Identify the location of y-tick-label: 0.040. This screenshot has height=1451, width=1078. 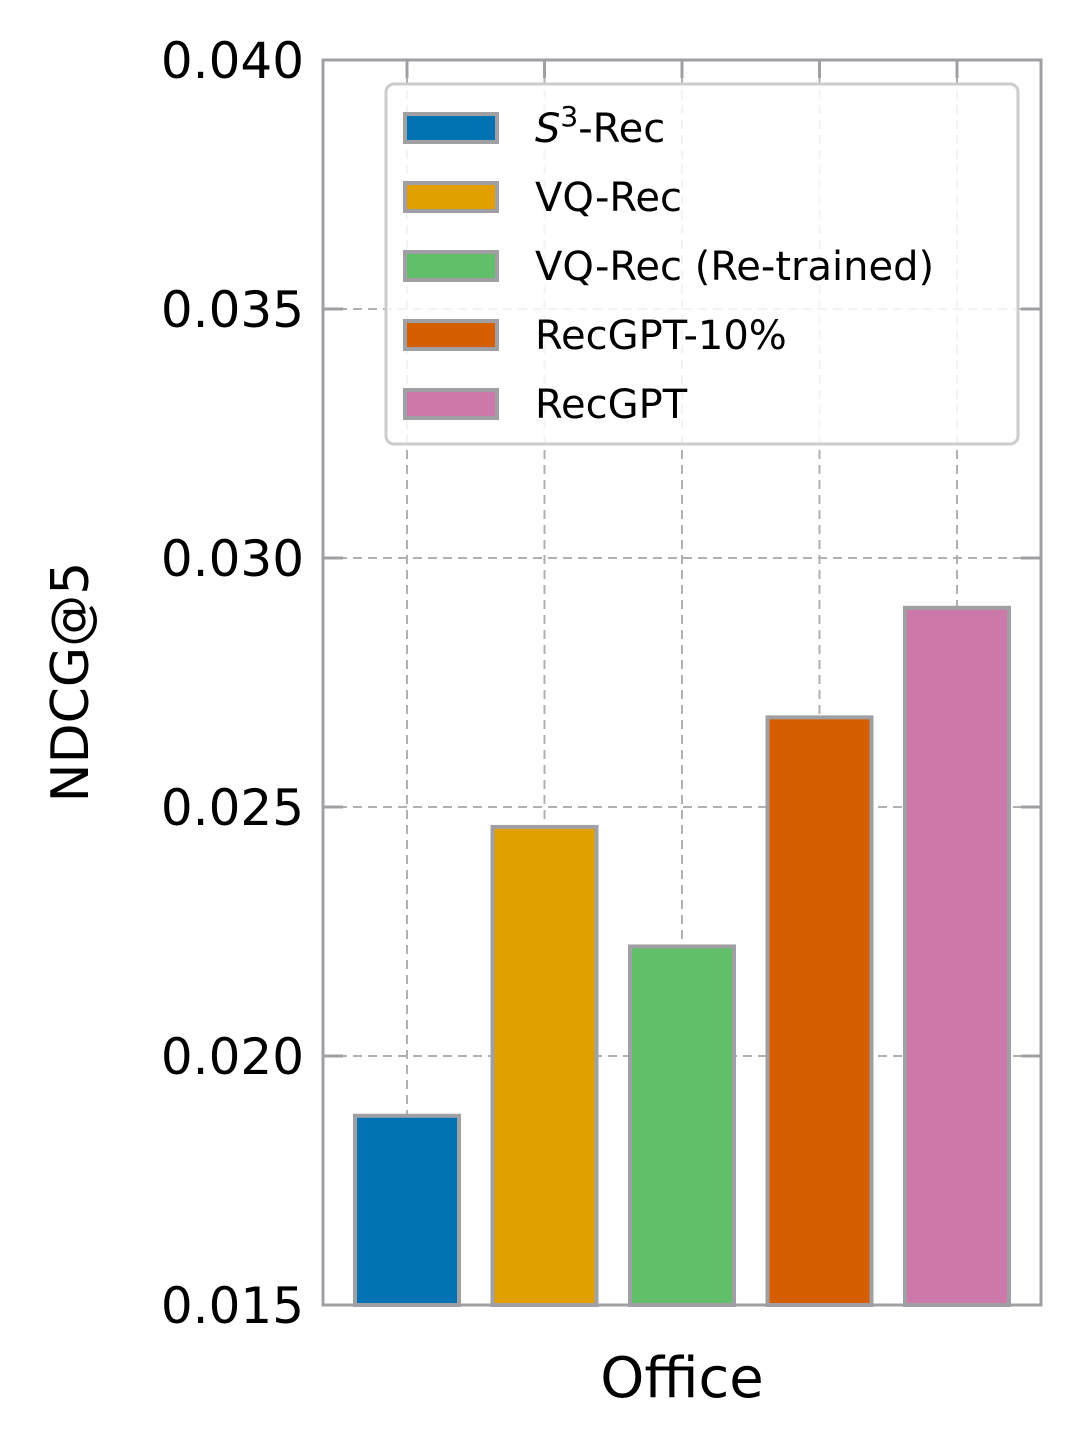
(232, 61).